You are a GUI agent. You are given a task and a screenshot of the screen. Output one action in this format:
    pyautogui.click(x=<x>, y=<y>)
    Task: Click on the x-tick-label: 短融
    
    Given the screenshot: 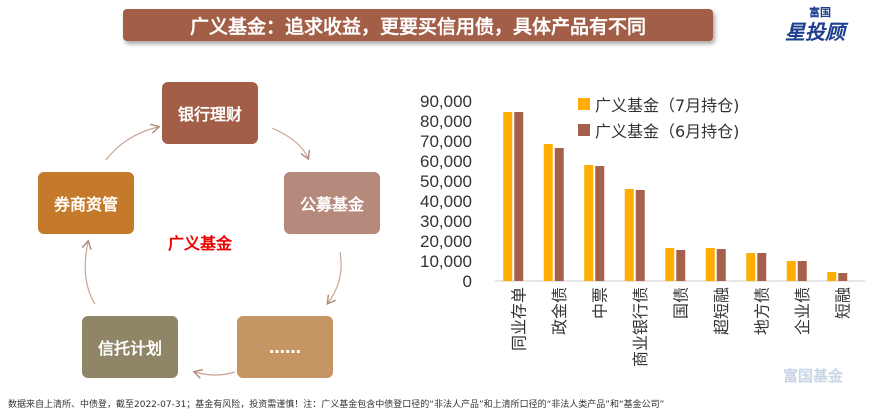 What is the action you would take?
    pyautogui.click(x=843, y=303)
    